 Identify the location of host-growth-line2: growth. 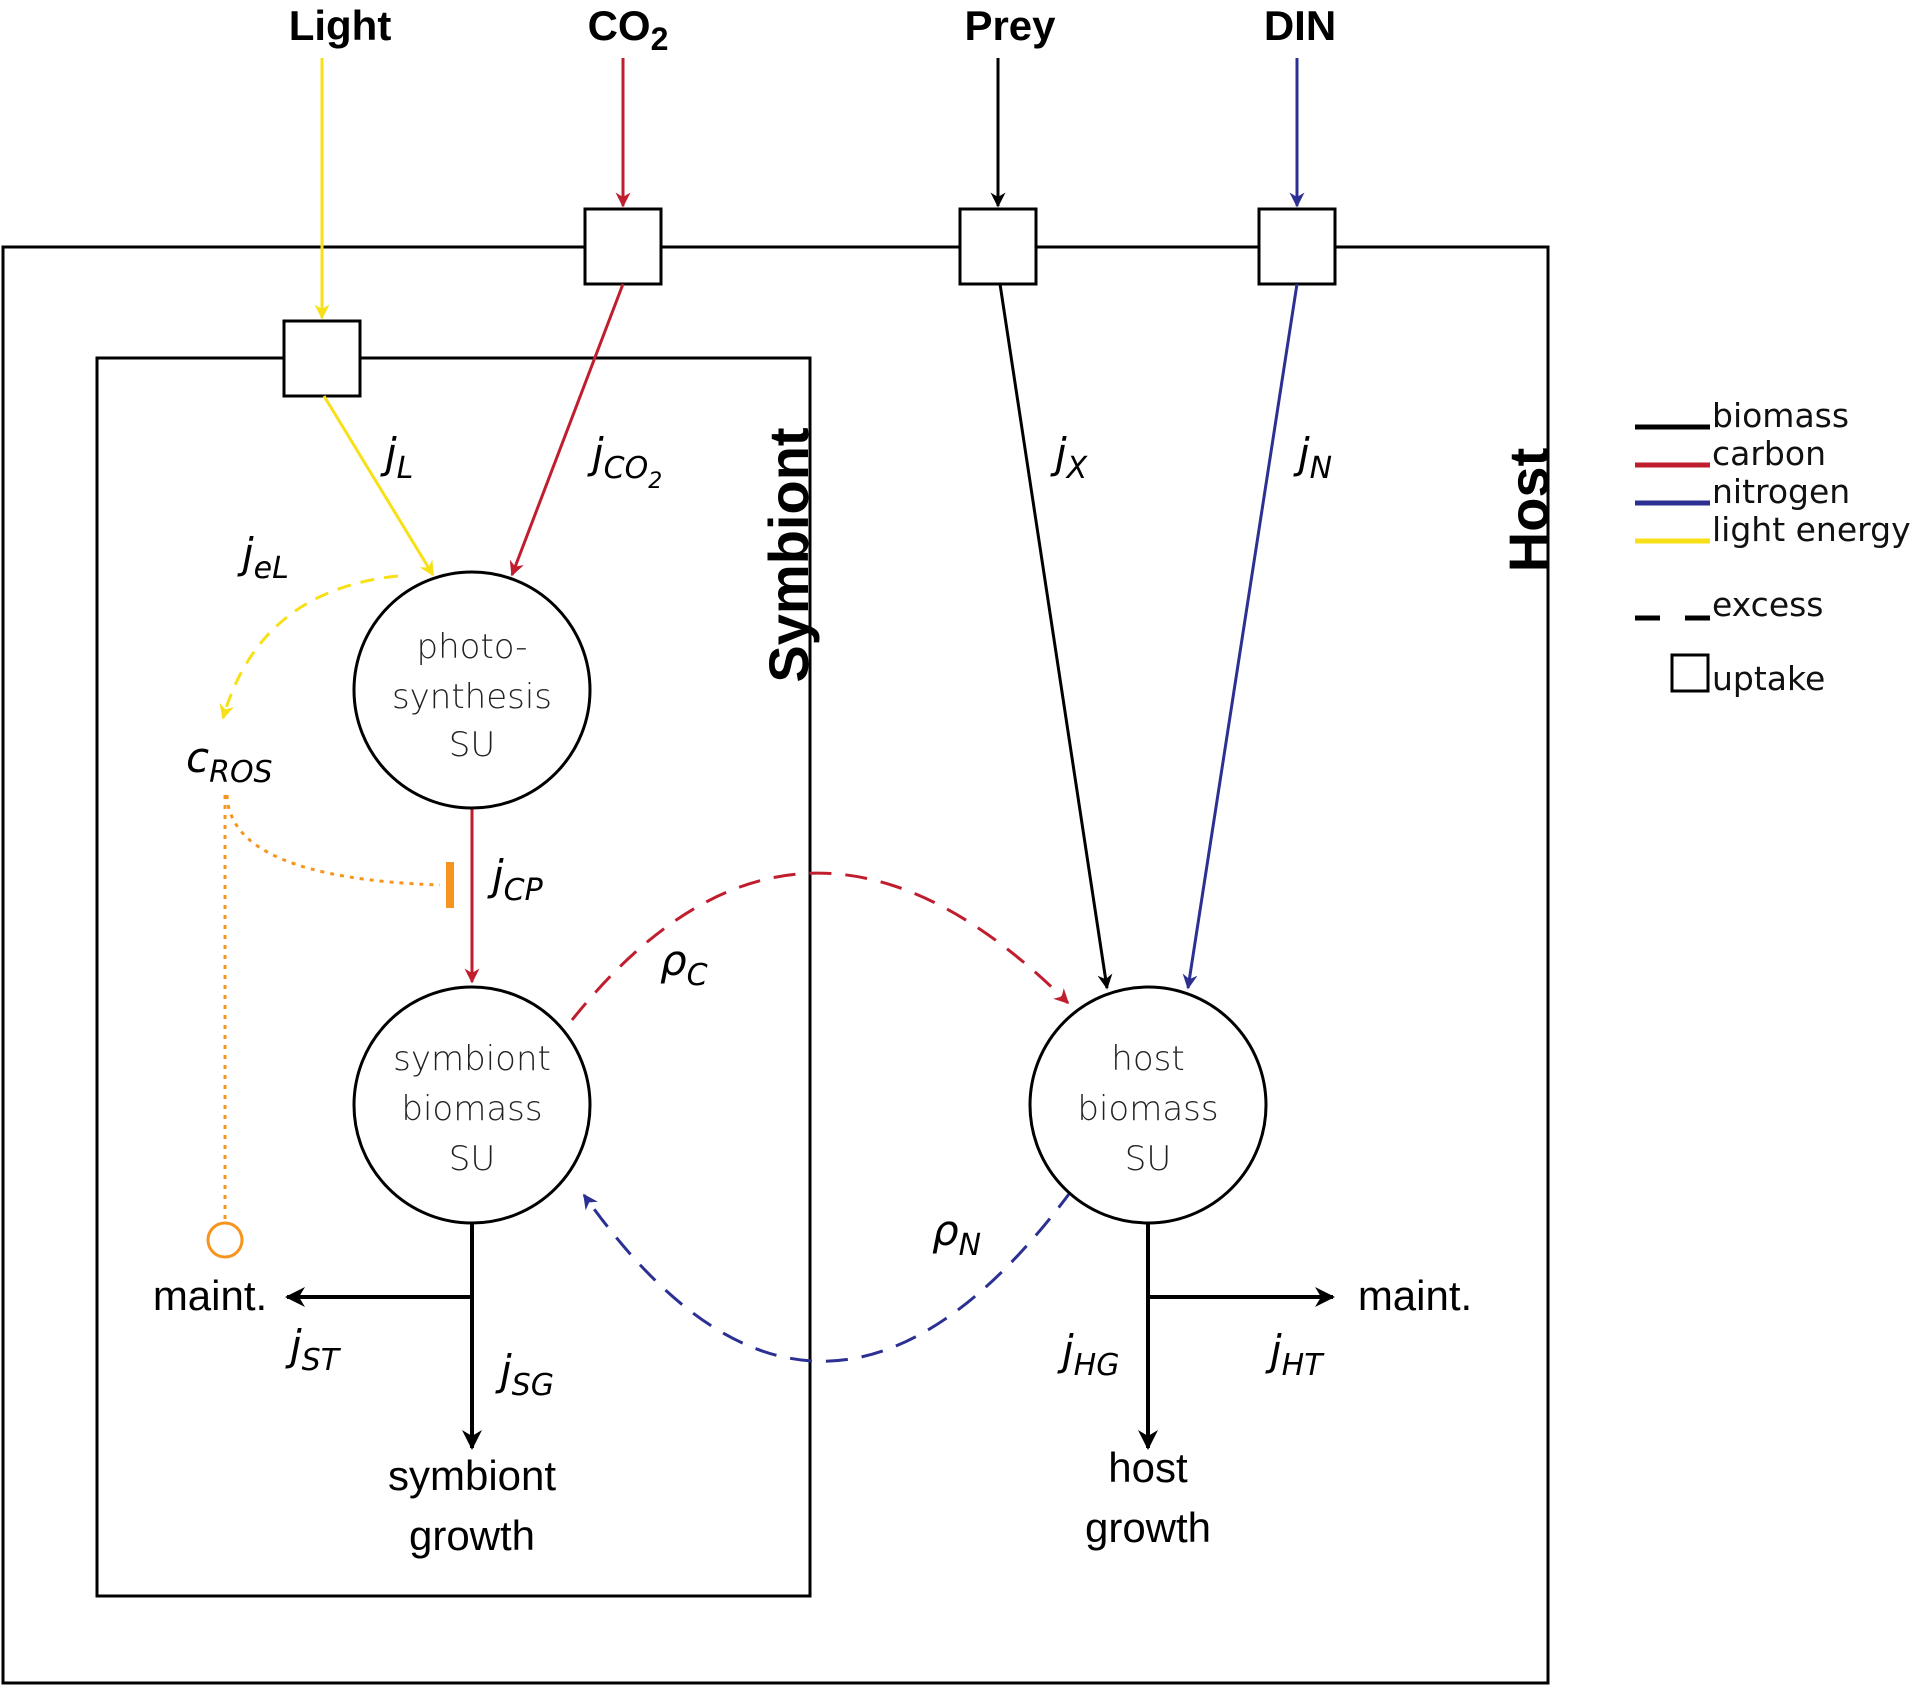
(1148, 1527).